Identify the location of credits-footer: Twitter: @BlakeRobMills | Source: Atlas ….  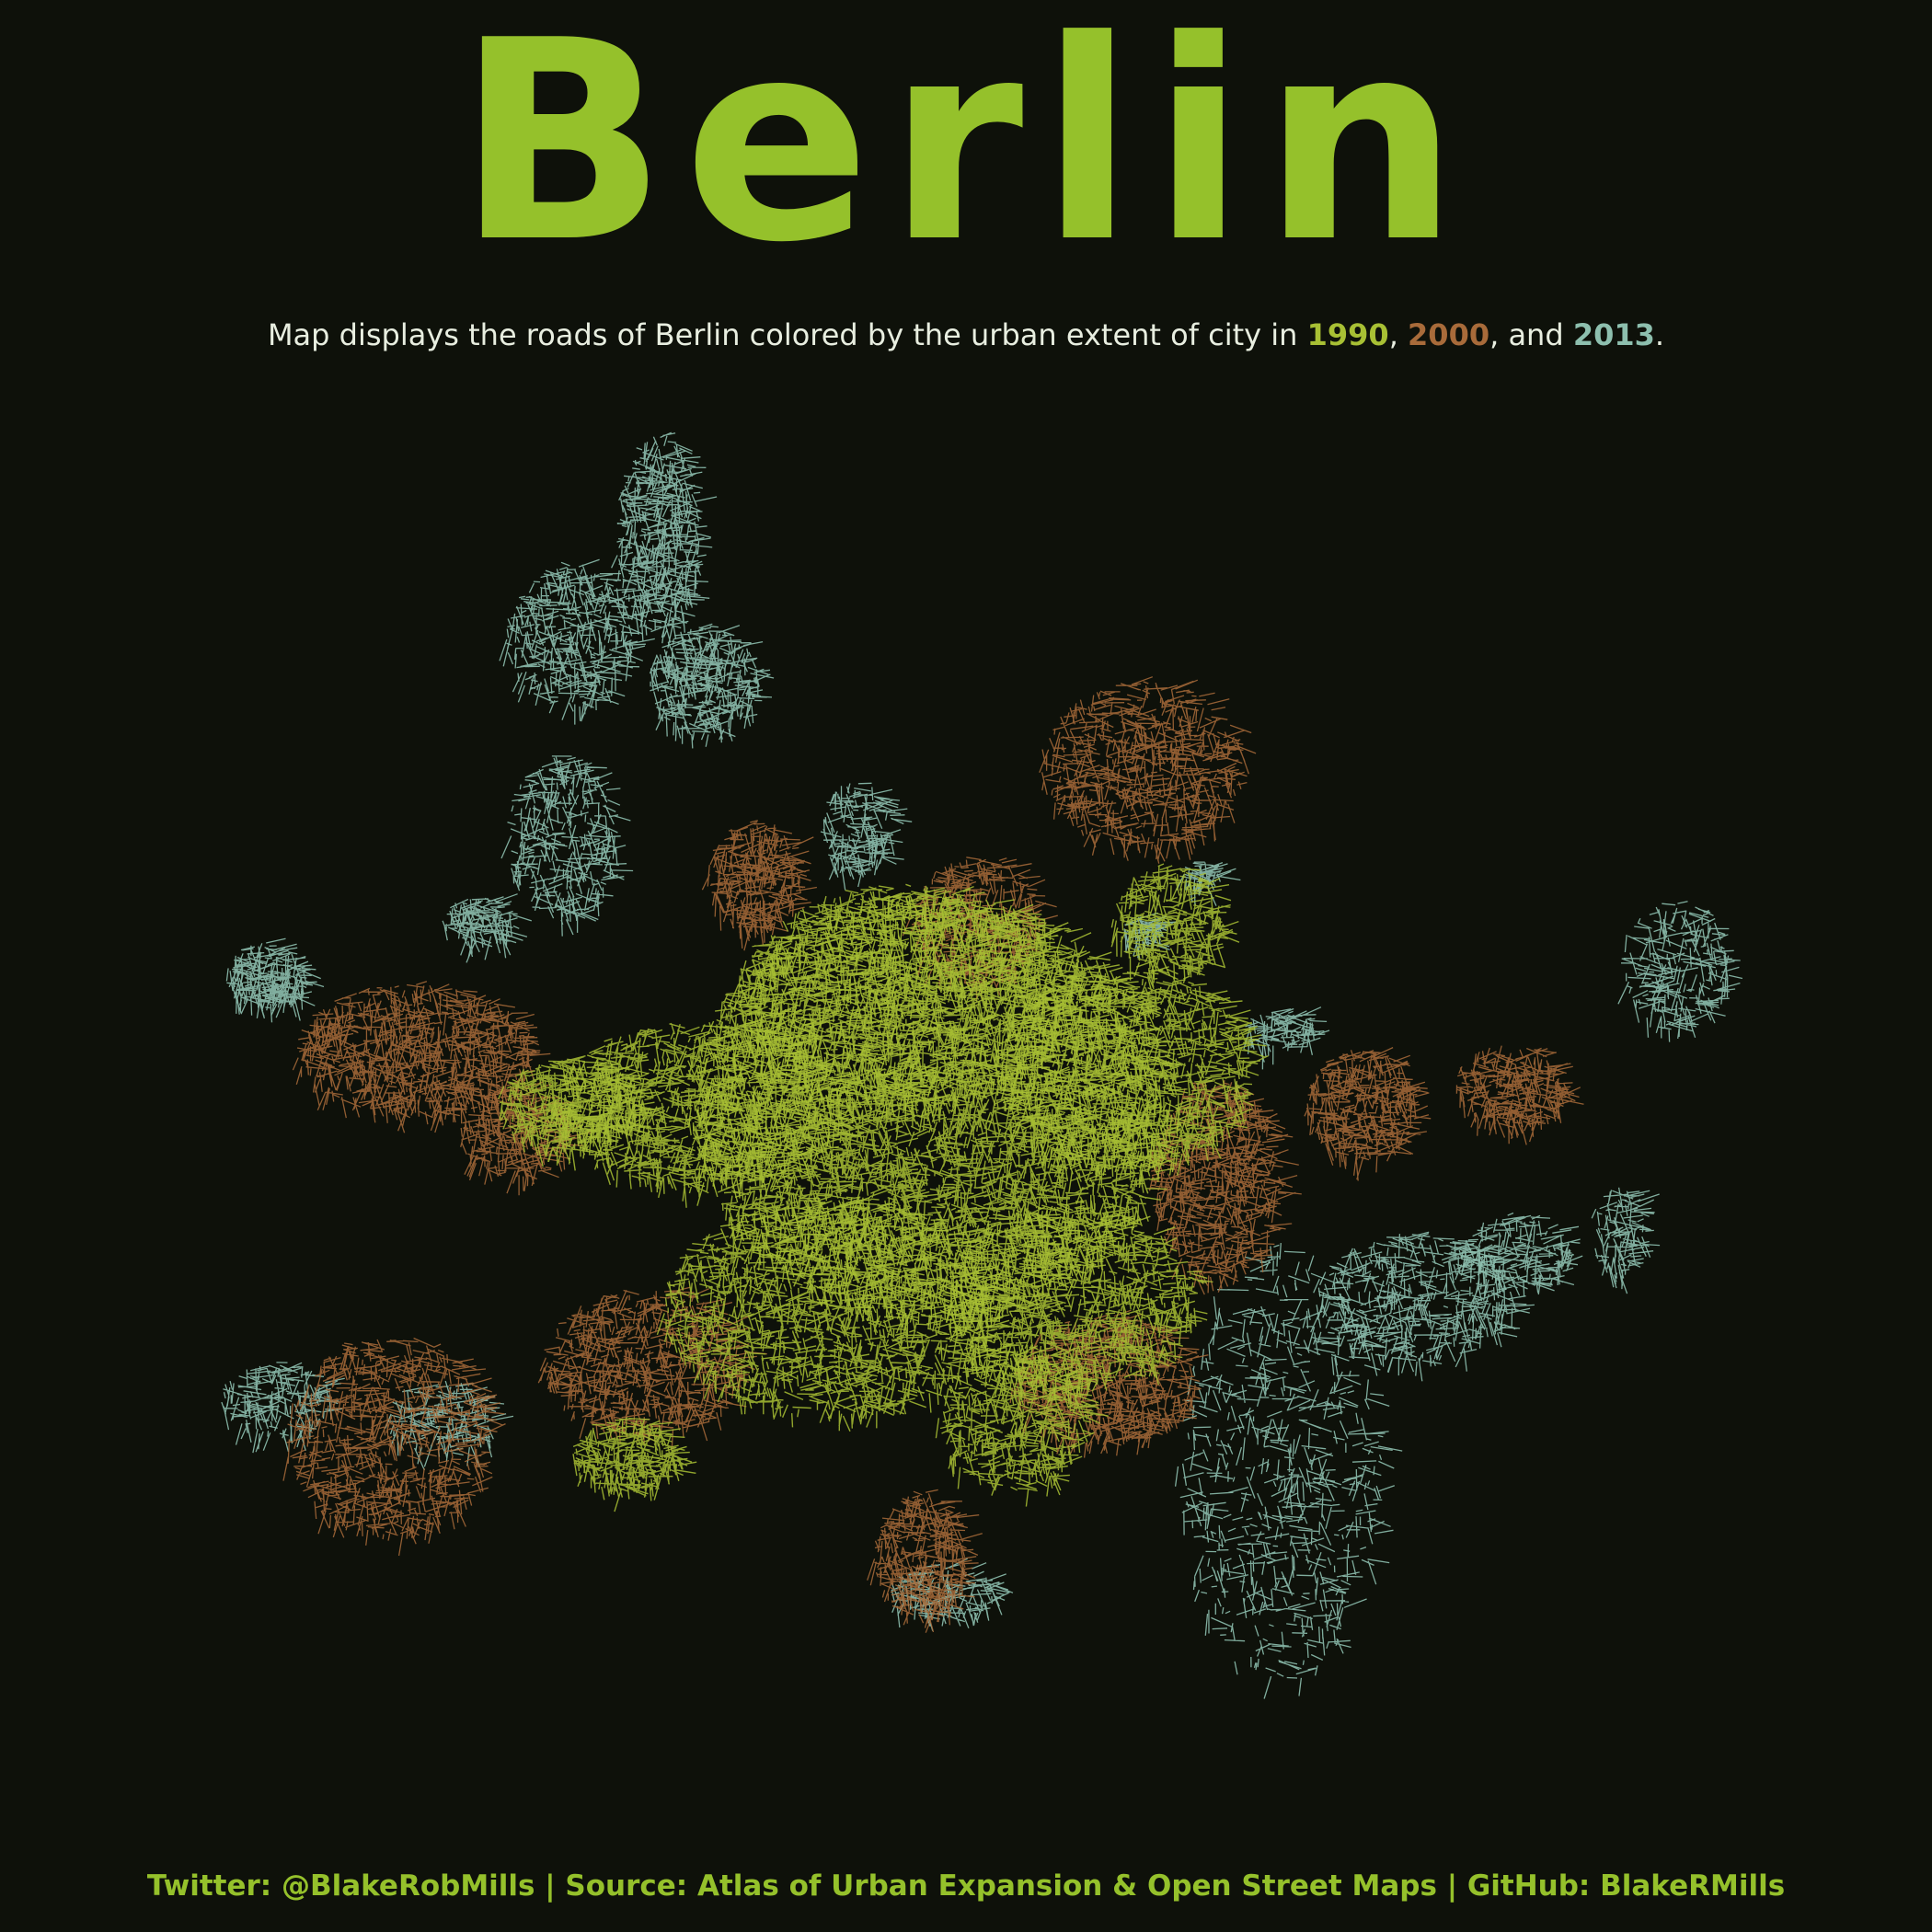
(966, 1886).